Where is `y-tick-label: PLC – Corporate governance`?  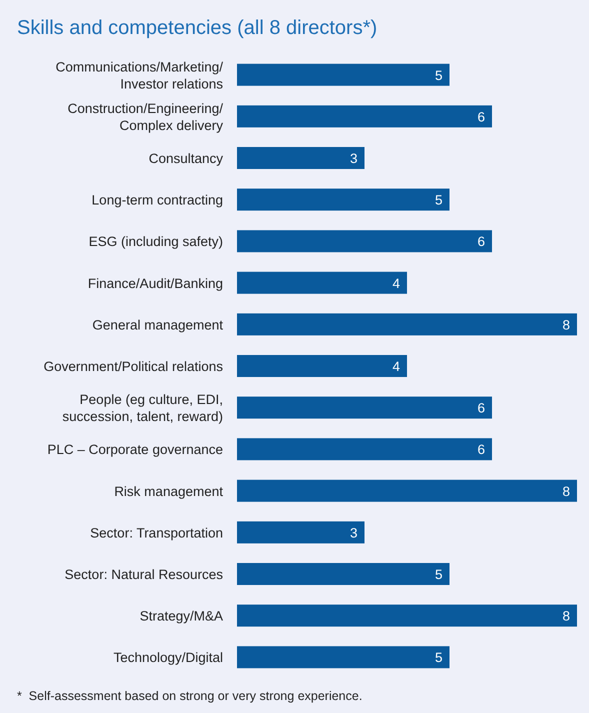
y-tick-label: PLC – Corporate governance is located at coordinates (135, 450).